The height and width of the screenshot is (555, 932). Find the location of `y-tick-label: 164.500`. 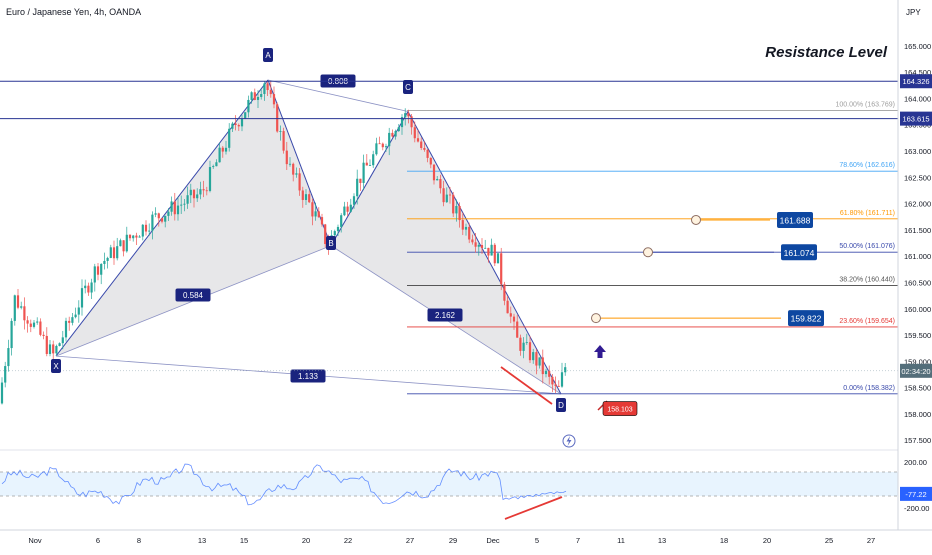

y-tick-label: 164.500 is located at coordinates (917, 72).